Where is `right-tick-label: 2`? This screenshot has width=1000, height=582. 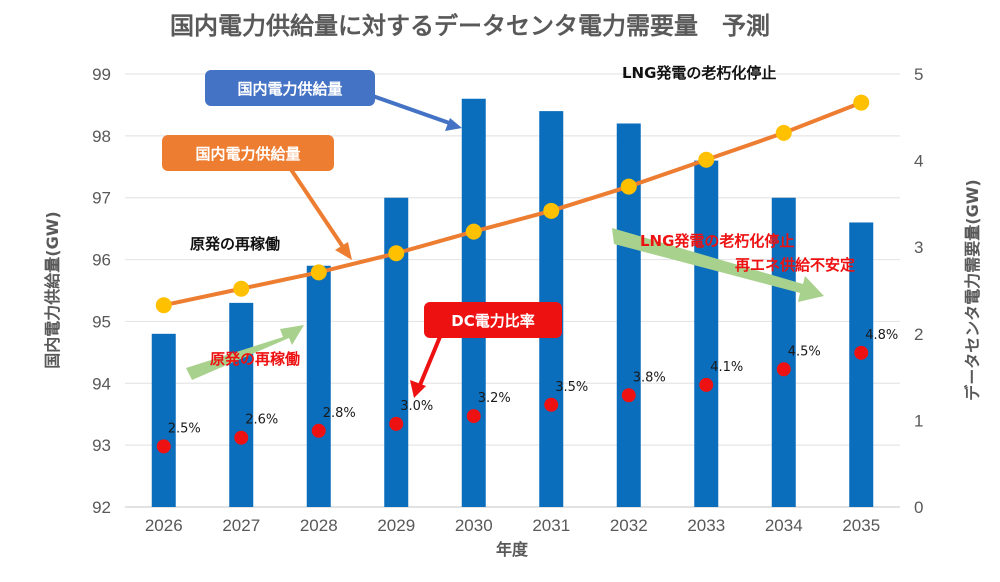
right-tick-label: 2 is located at coordinates (918, 334).